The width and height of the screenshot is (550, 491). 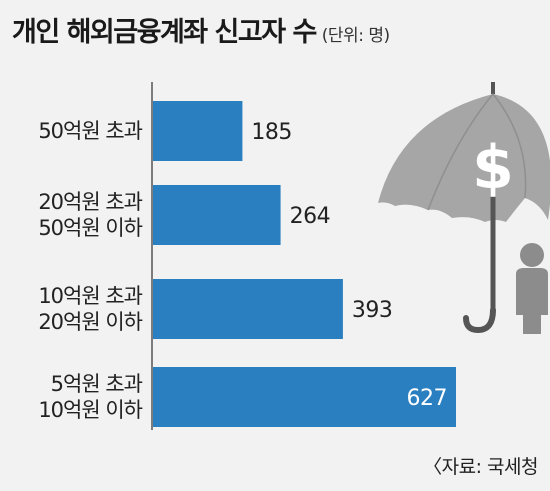 I want to click on chart-title: 개인 해외금융계좌 신고자 수, so click(x=164, y=32).